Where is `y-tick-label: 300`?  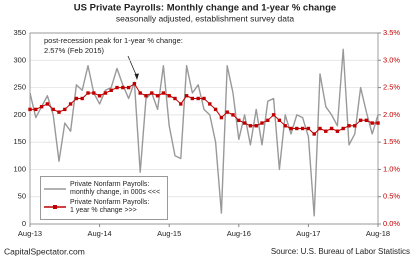 y-tick-label: 300 is located at coordinates (19, 59).